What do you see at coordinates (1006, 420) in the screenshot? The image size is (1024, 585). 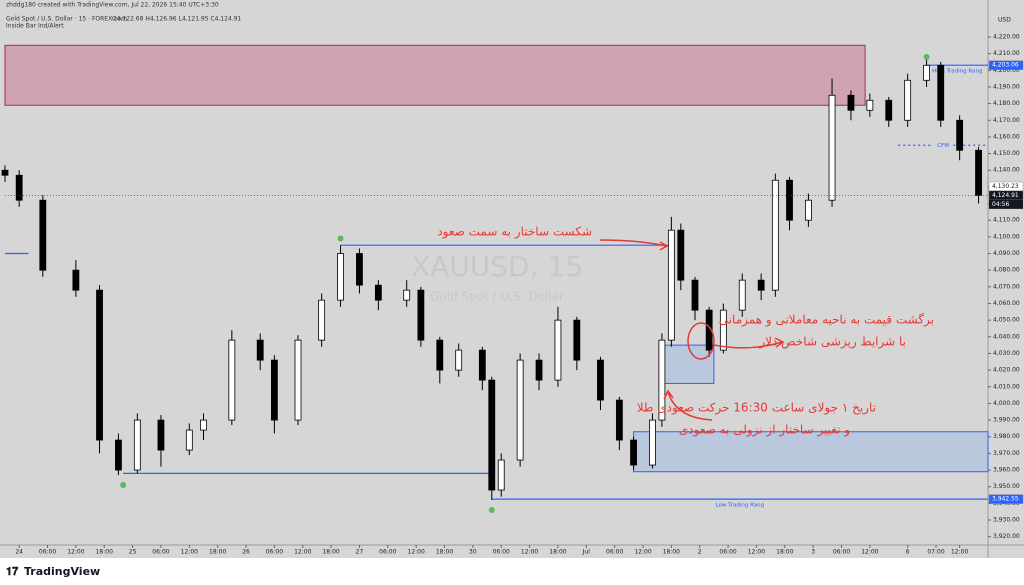 I see `y-tick-label: 3,990.00` at bounding box center [1006, 420].